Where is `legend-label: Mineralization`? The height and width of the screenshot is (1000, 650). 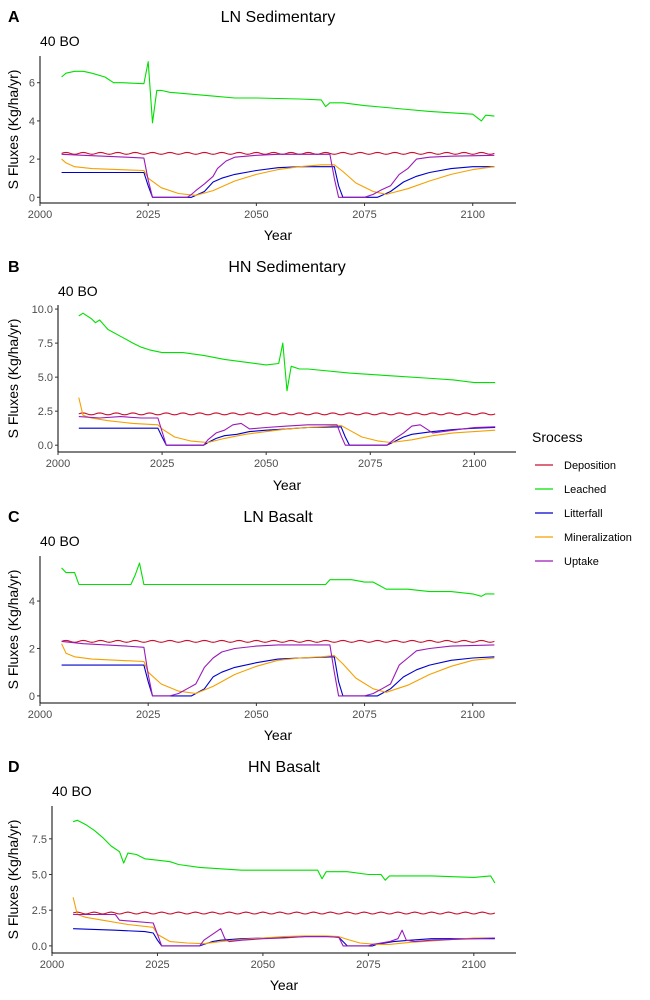 legend-label: Mineralization is located at coordinates (598, 538).